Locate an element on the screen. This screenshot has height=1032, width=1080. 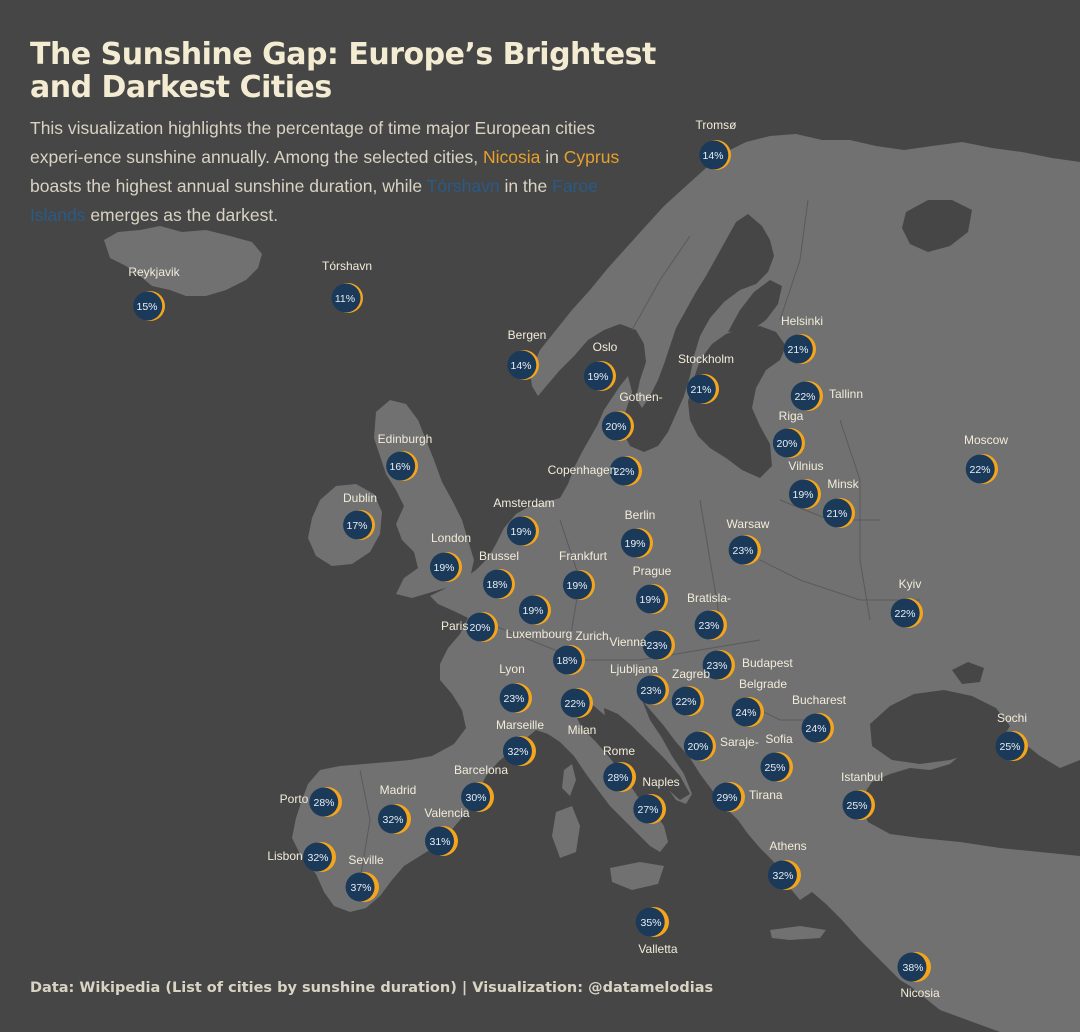
city-marker: 22% Zagreb is located at coordinates (690, 691).